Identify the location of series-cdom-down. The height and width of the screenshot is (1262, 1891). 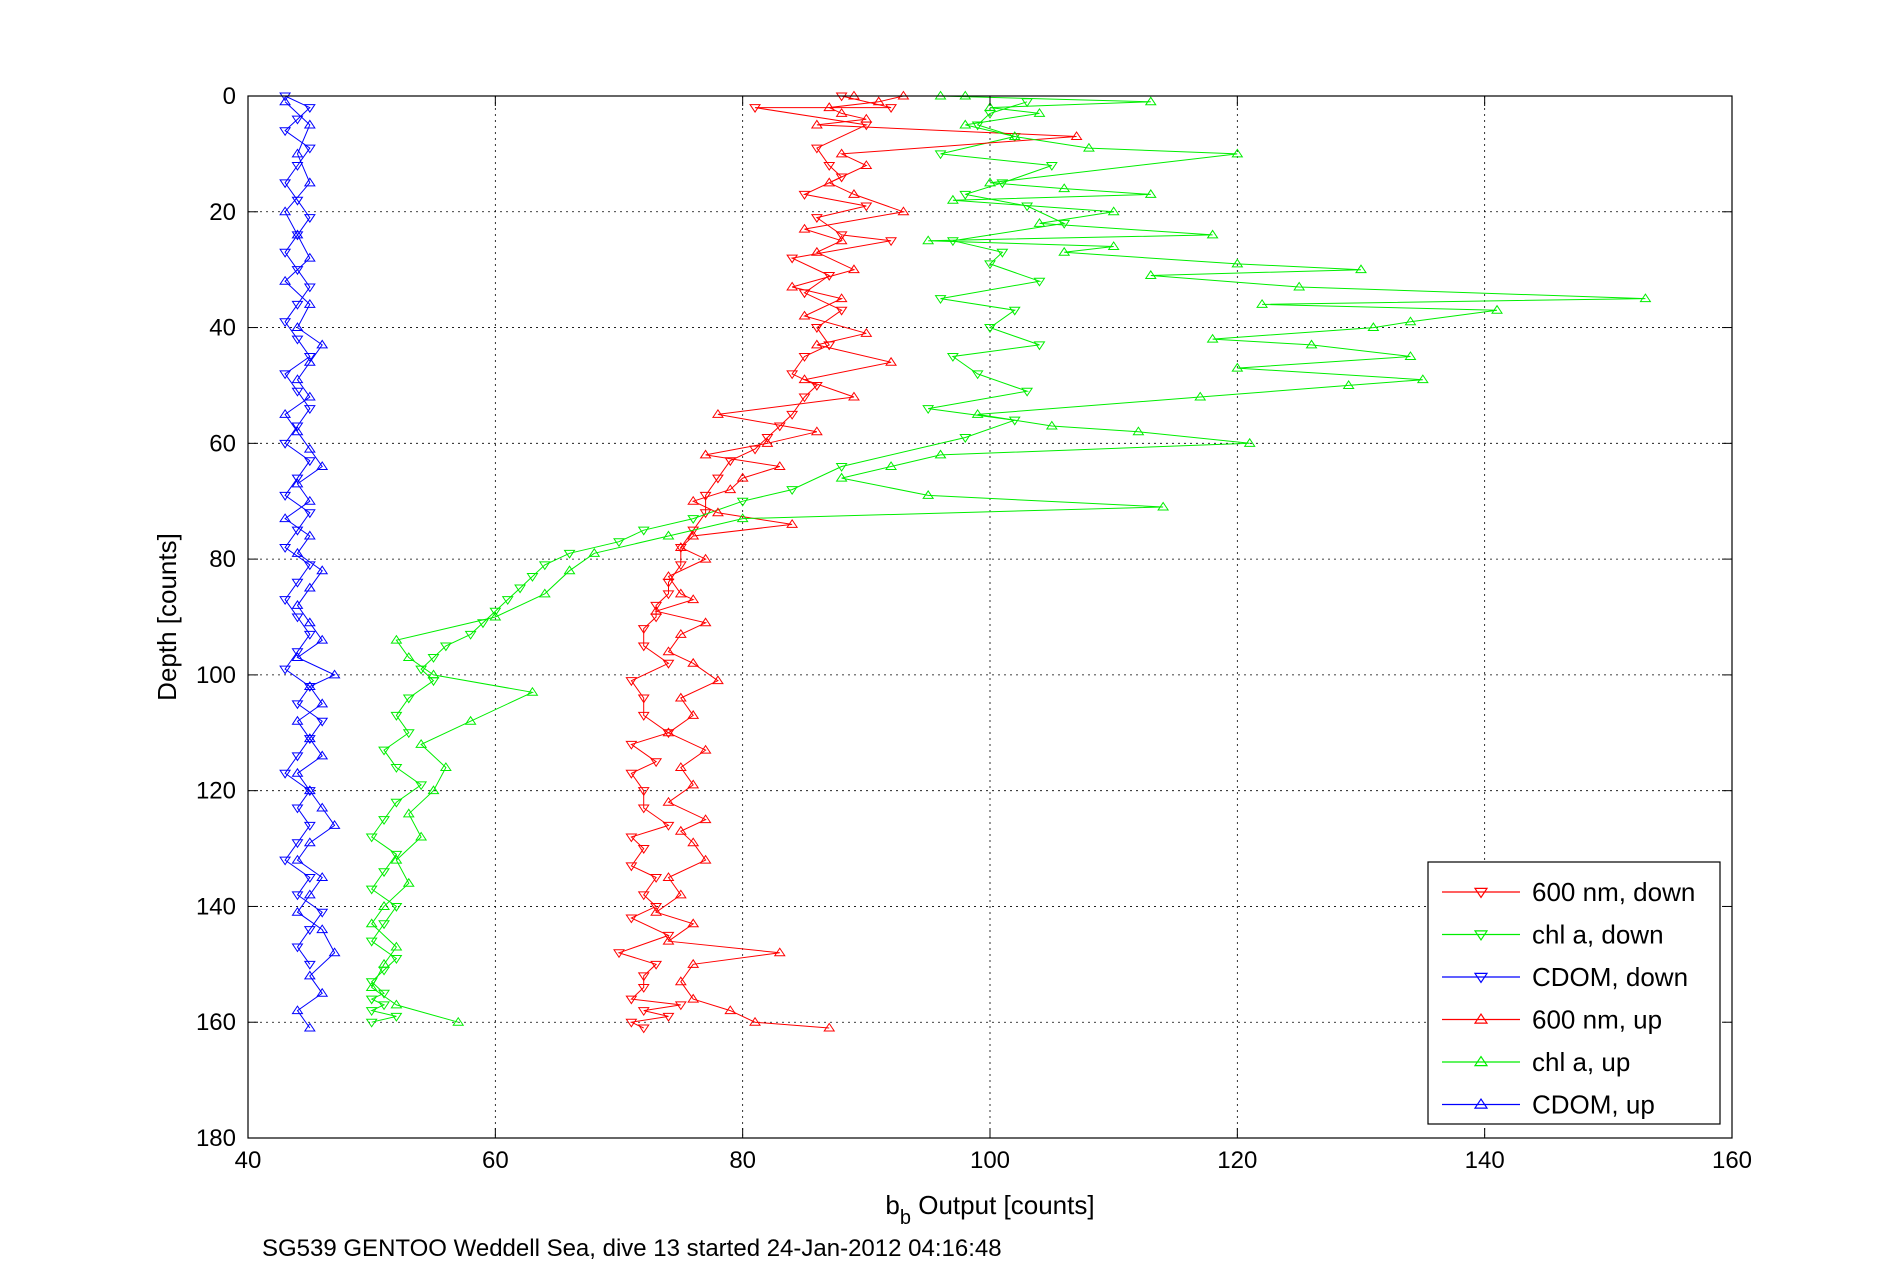
(304, 531).